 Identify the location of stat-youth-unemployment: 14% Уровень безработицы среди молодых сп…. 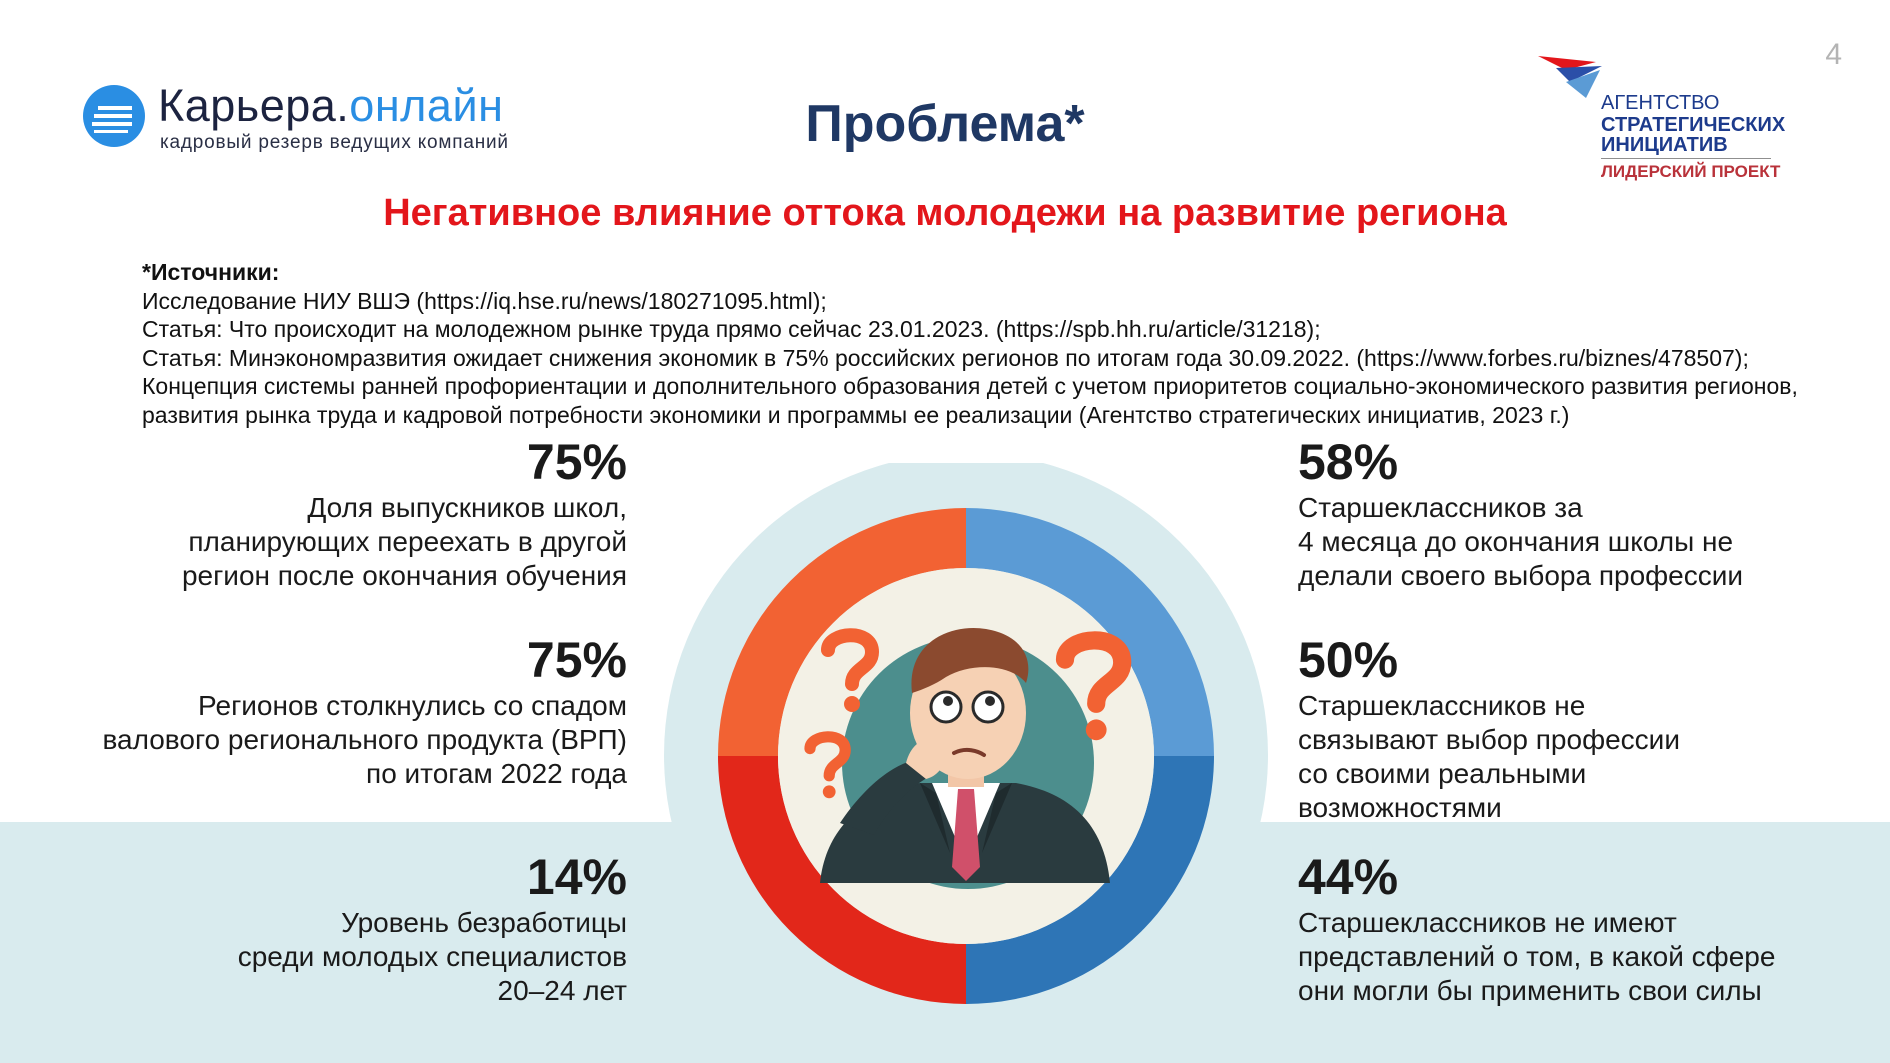
(327, 928).